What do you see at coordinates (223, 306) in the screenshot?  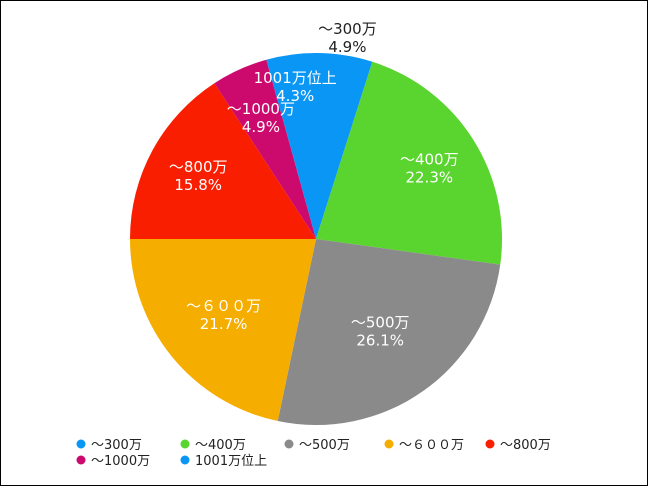 I see `slice-category-label: ～６００万` at bounding box center [223, 306].